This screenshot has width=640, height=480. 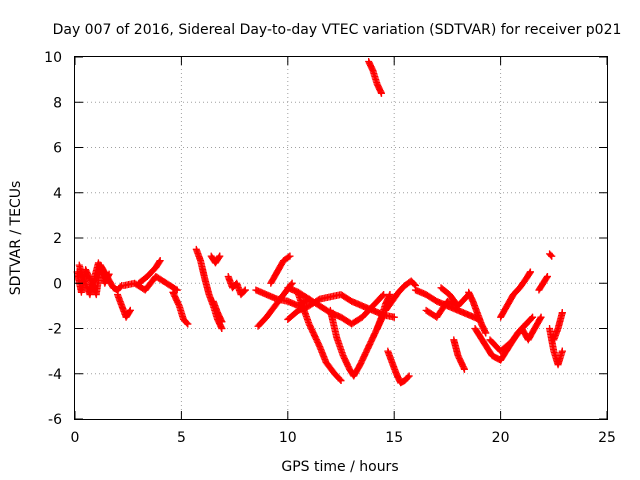 I want to click on y-axis-label: SDTVAR / TECUs, so click(x=16, y=238).